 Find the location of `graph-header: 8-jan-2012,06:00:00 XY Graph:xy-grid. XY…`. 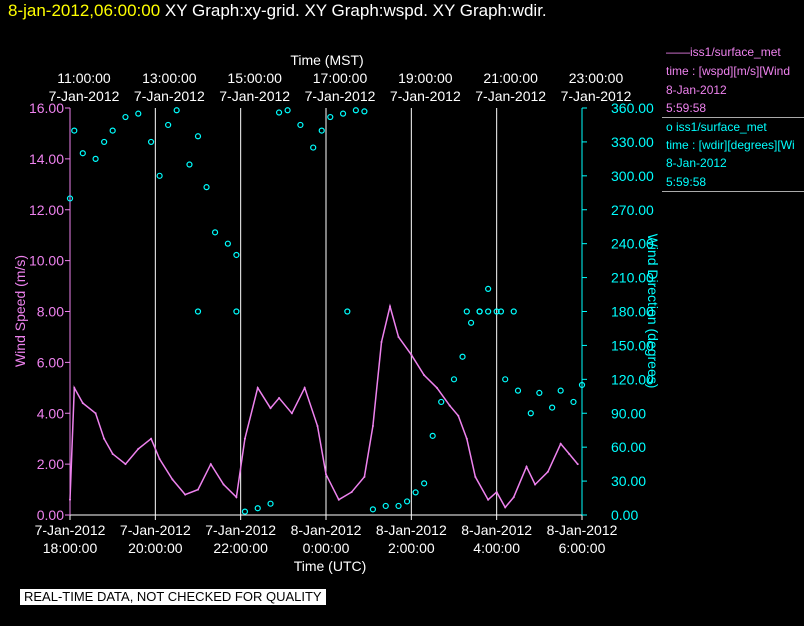

graph-header: 8-jan-2012,06:00:00 XY Graph:xy-grid. XY… is located at coordinates (277, 11).